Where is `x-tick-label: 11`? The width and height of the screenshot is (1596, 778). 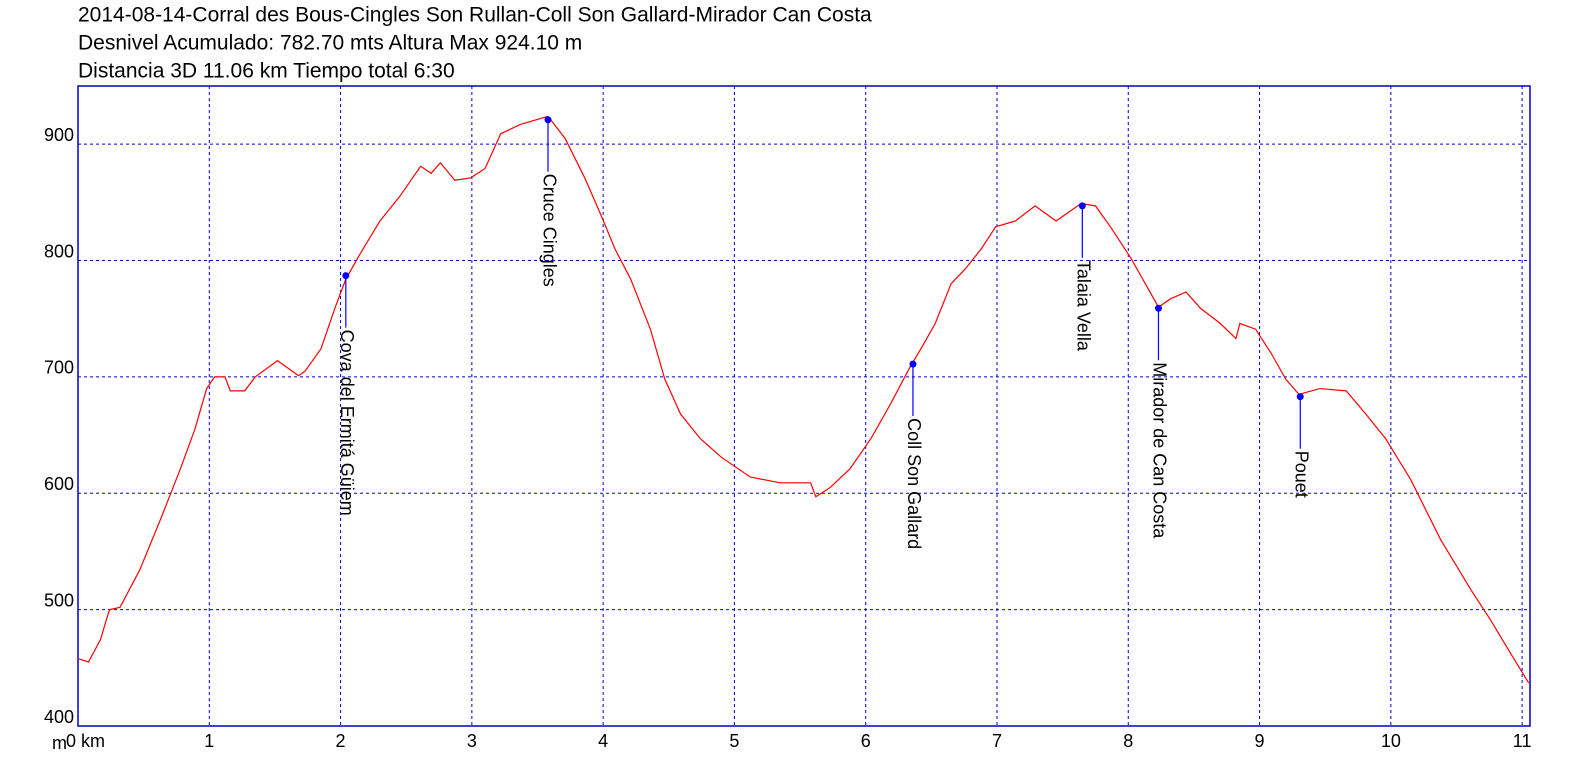 x-tick-label: 11 is located at coordinates (1522, 741).